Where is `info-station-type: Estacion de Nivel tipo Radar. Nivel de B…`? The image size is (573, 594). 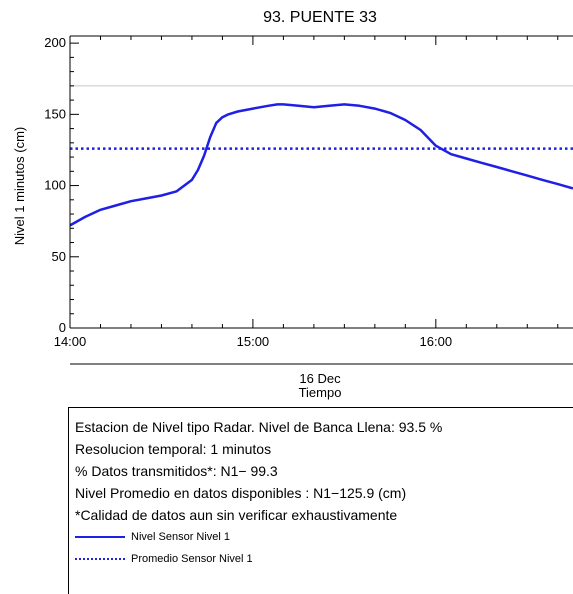
info-station-type: Estacion de Nivel tipo Radar. Nivel de B… is located at coordinates (259, 427).